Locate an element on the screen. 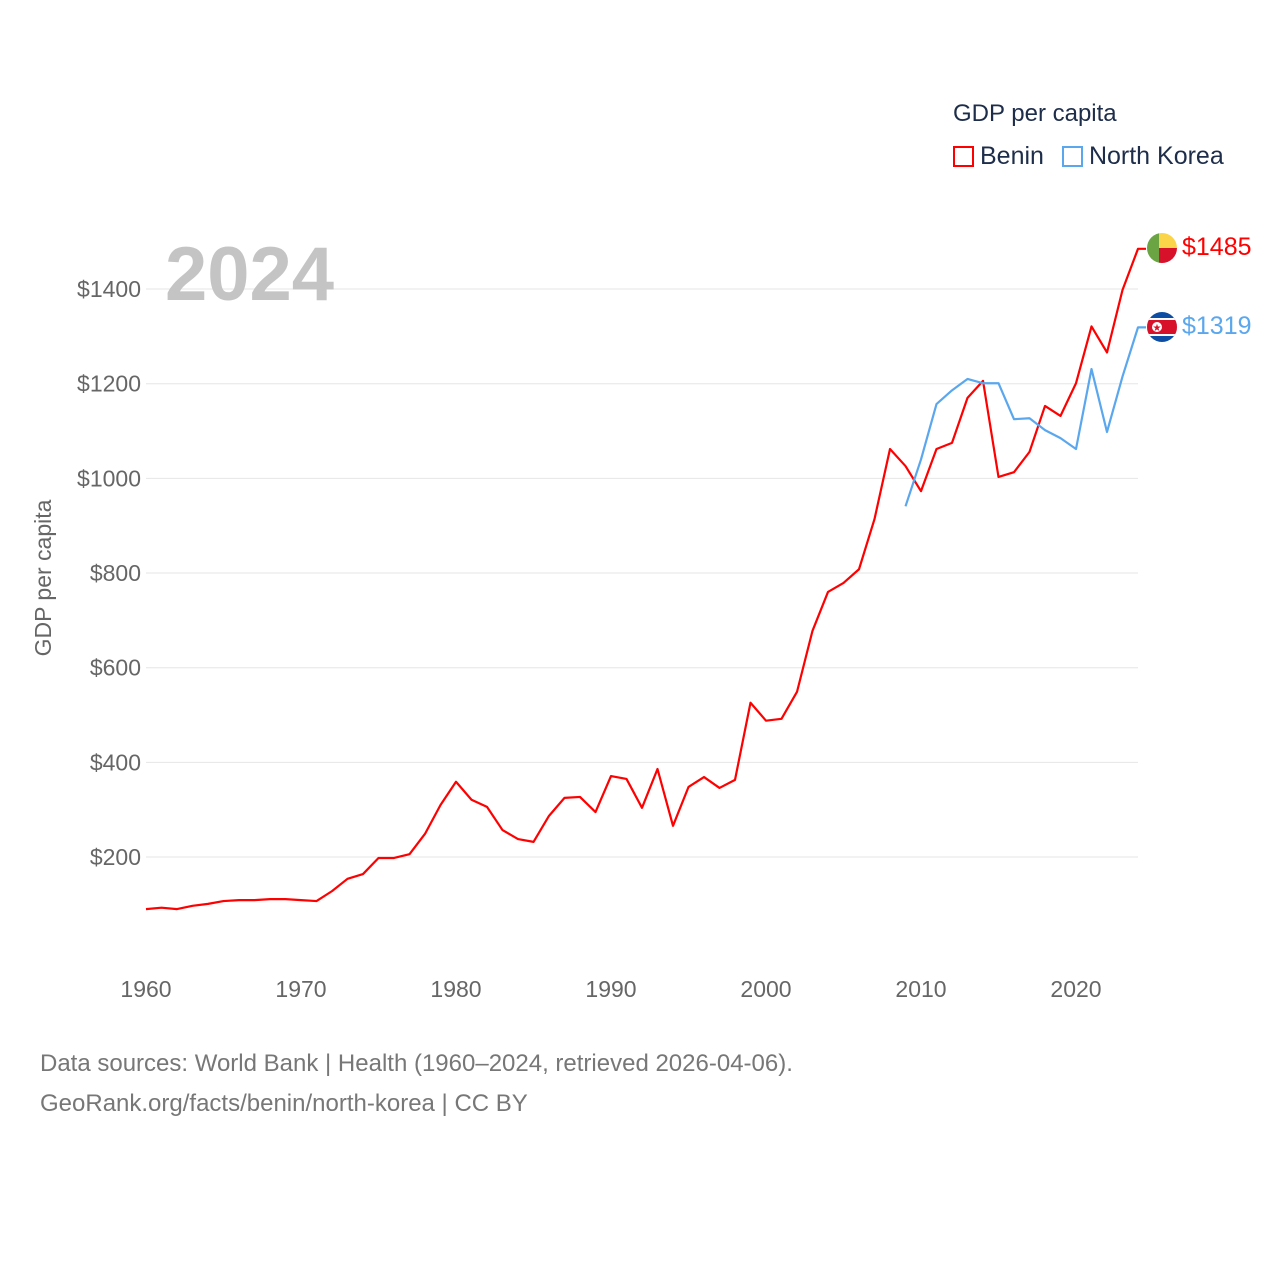 This screenshot has height=1280, width=1280. benin-swatch is located at coordinates (963, 156).